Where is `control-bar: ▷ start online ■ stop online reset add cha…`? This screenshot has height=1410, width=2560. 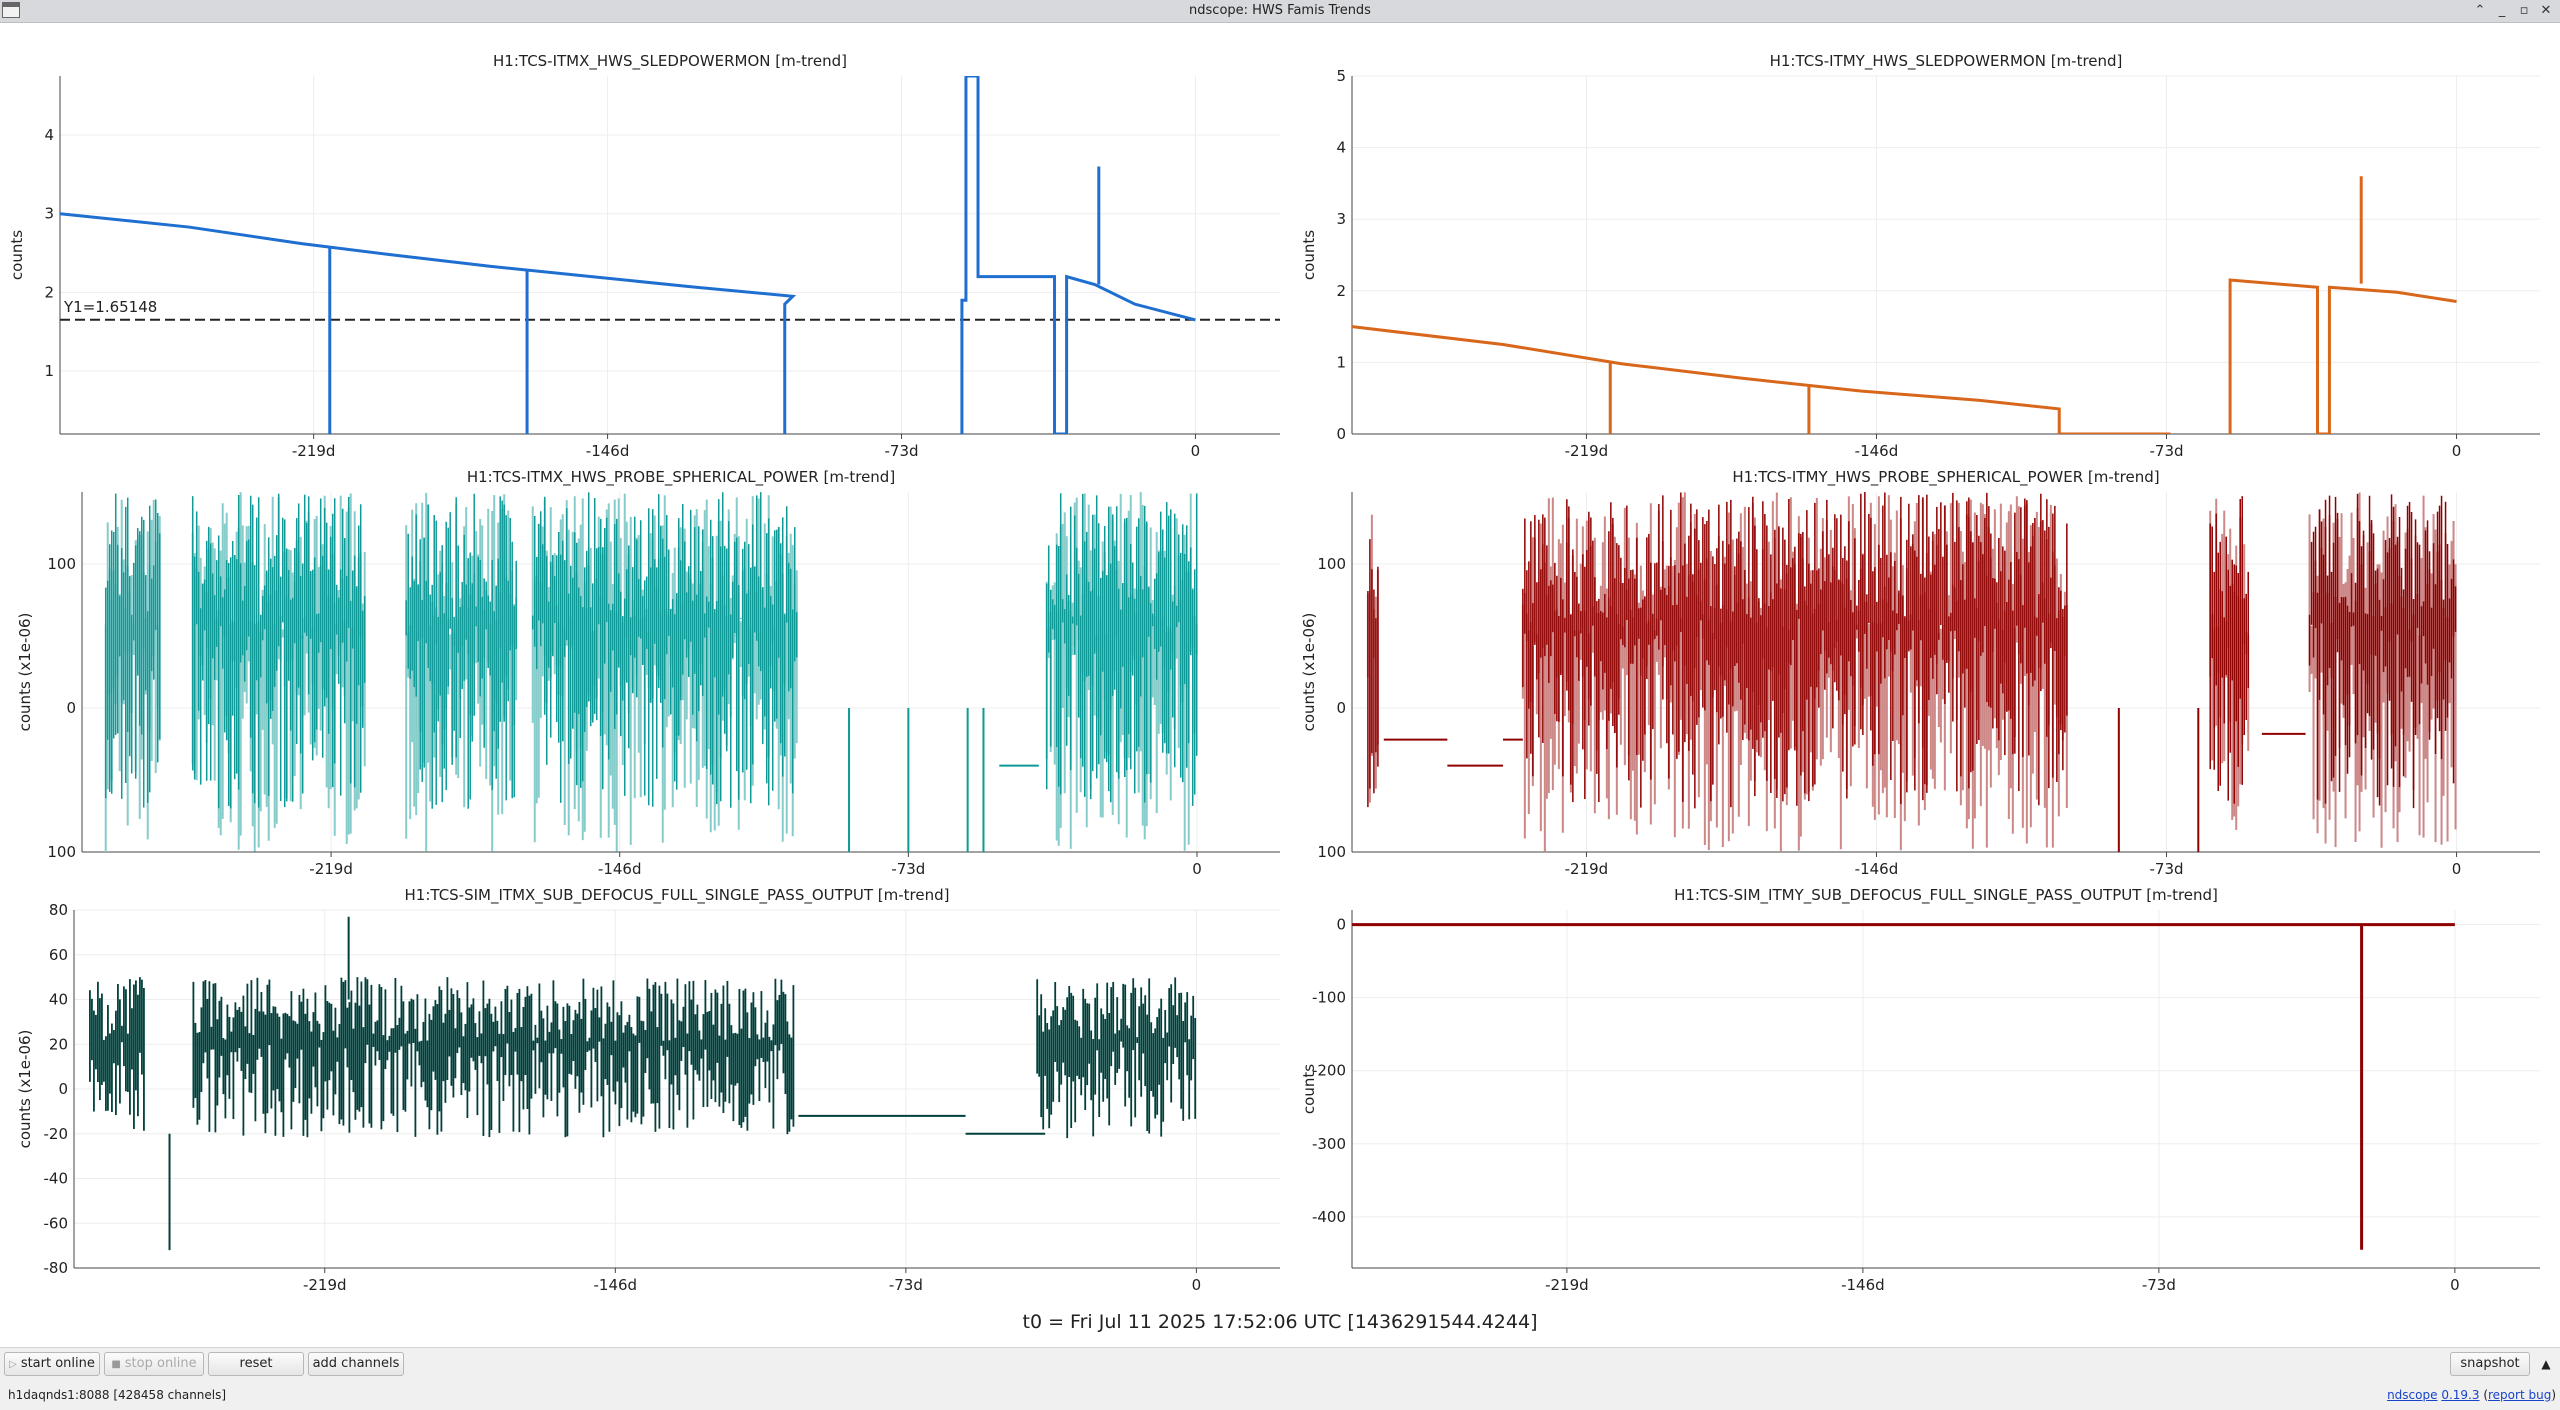 control-bar: ▷ start online ■ stop online reset add cha… is located at coordinates (1280, 1378).